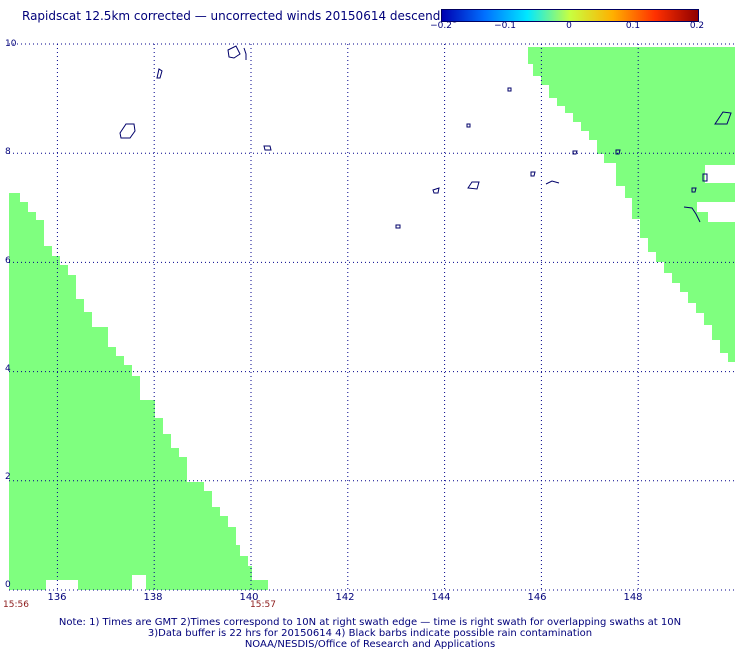  I want to click on colorbar, so click(570, 15).